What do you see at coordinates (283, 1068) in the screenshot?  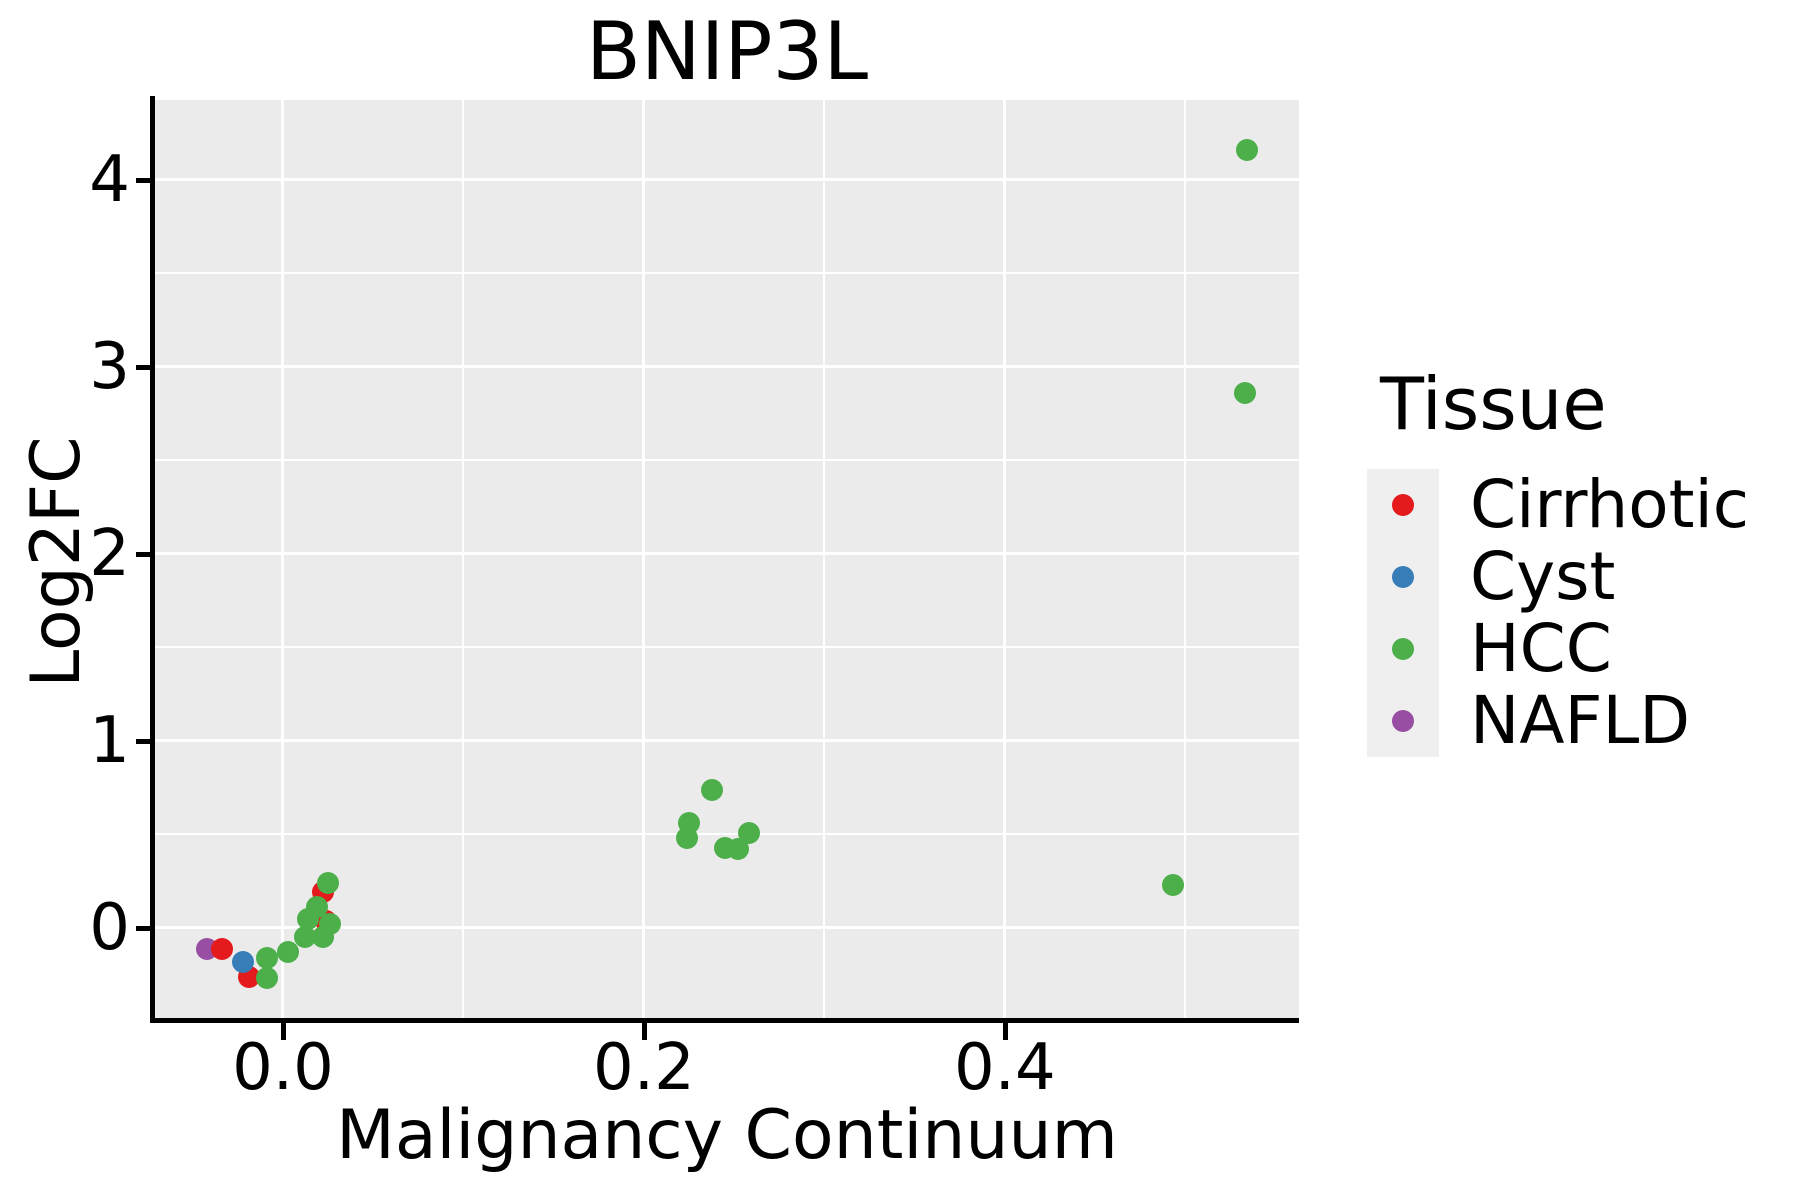 I see `x-tick-label: 0.0` at bounding box center [283, 1068].